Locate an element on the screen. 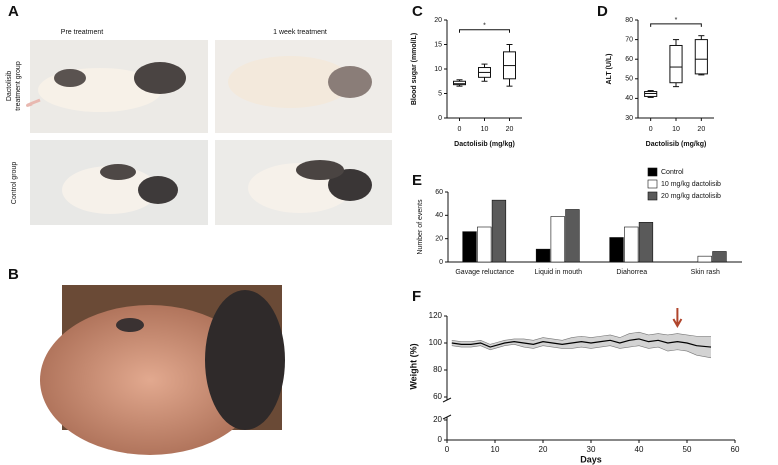 Image resolution: width=778 pixels, height=465 pixels. x-axis-label: Days is located at coordinates (591, 459).